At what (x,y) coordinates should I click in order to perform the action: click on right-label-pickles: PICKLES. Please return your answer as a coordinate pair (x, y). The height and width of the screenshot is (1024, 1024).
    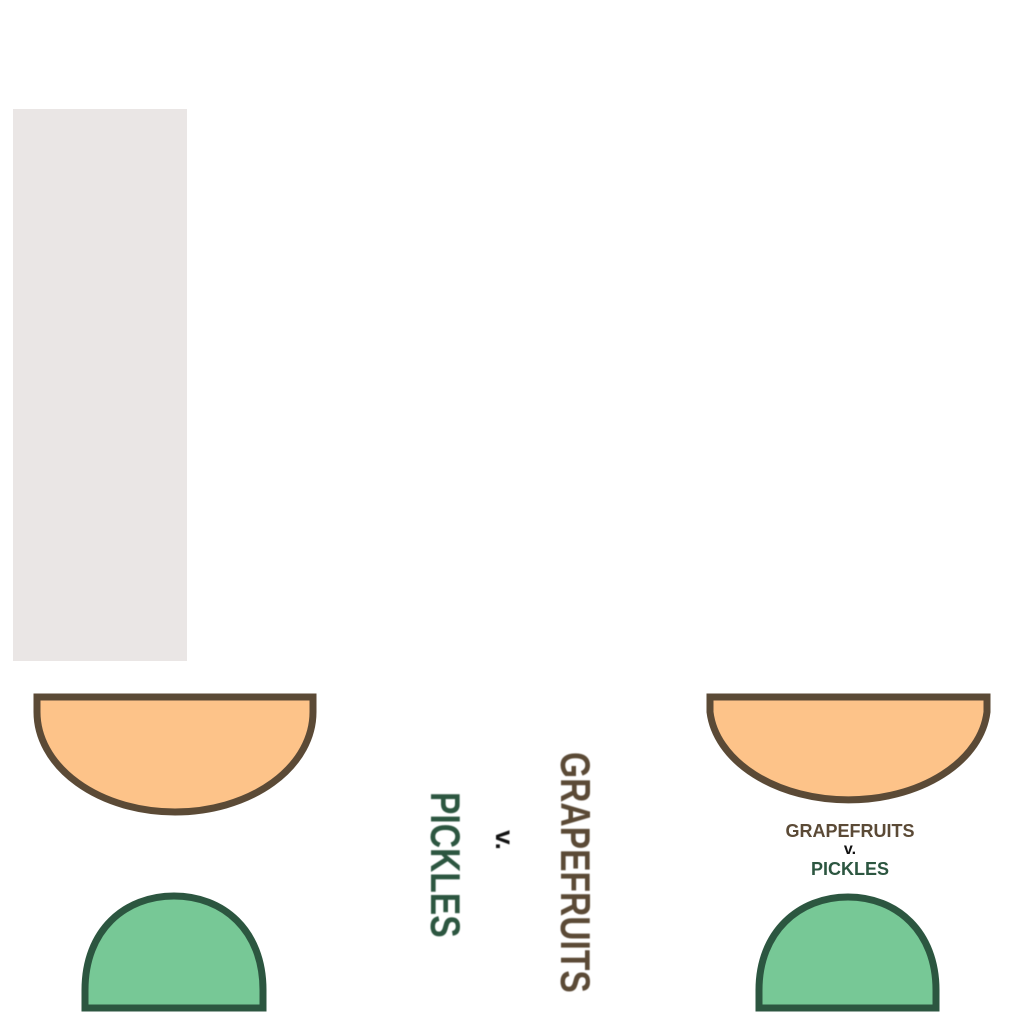
    Looking at the image, I should click on (850, 869).